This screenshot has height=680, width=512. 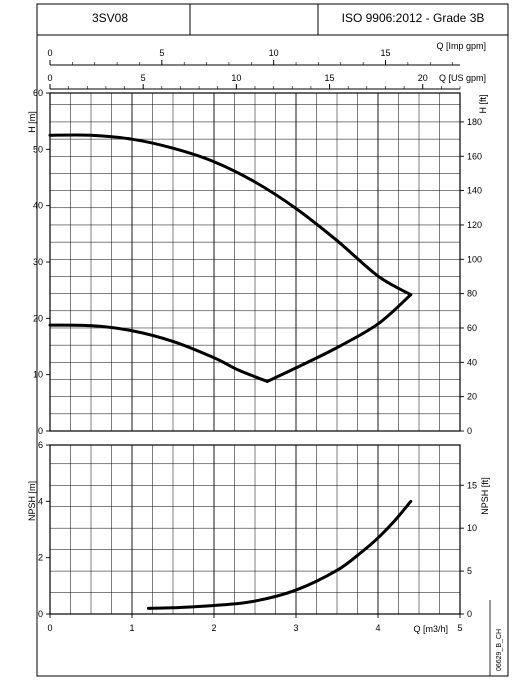 I want to click on y-tick-label: 40, so click(x=38, y=206).